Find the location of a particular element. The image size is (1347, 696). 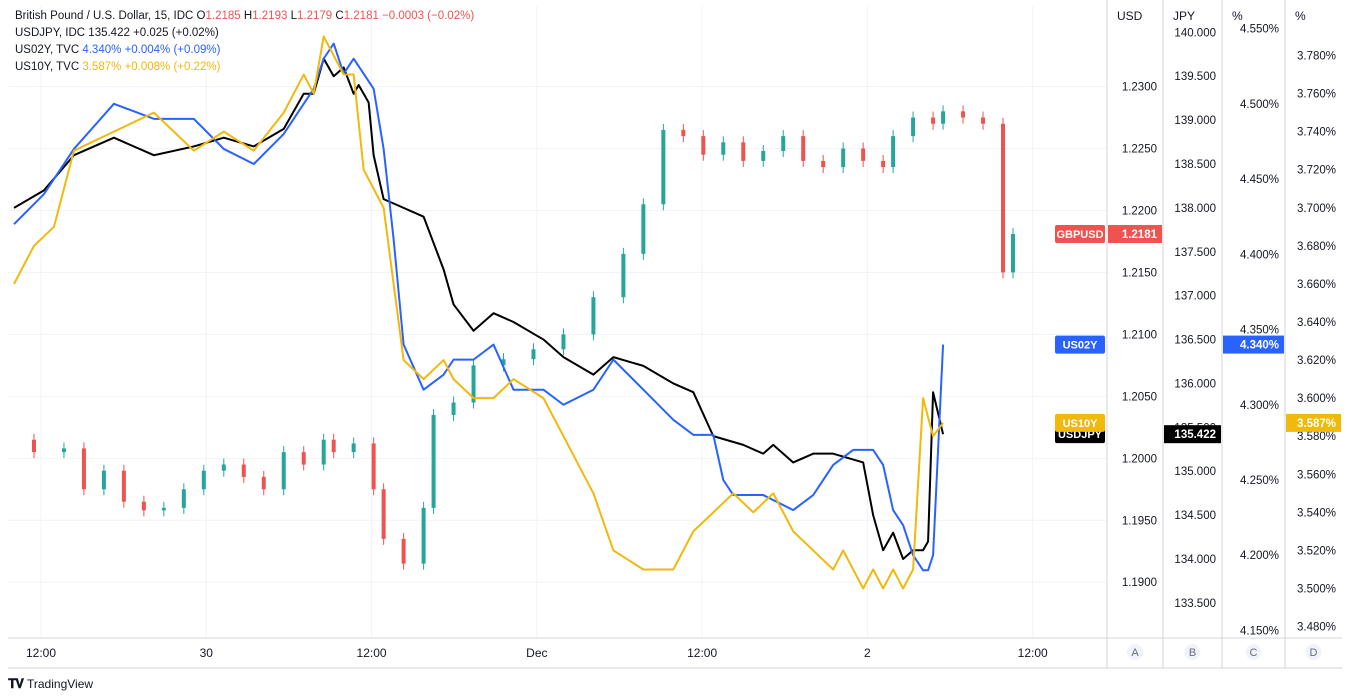

y-tick-label: 1.2100 is located at coordinates (1139, 335).